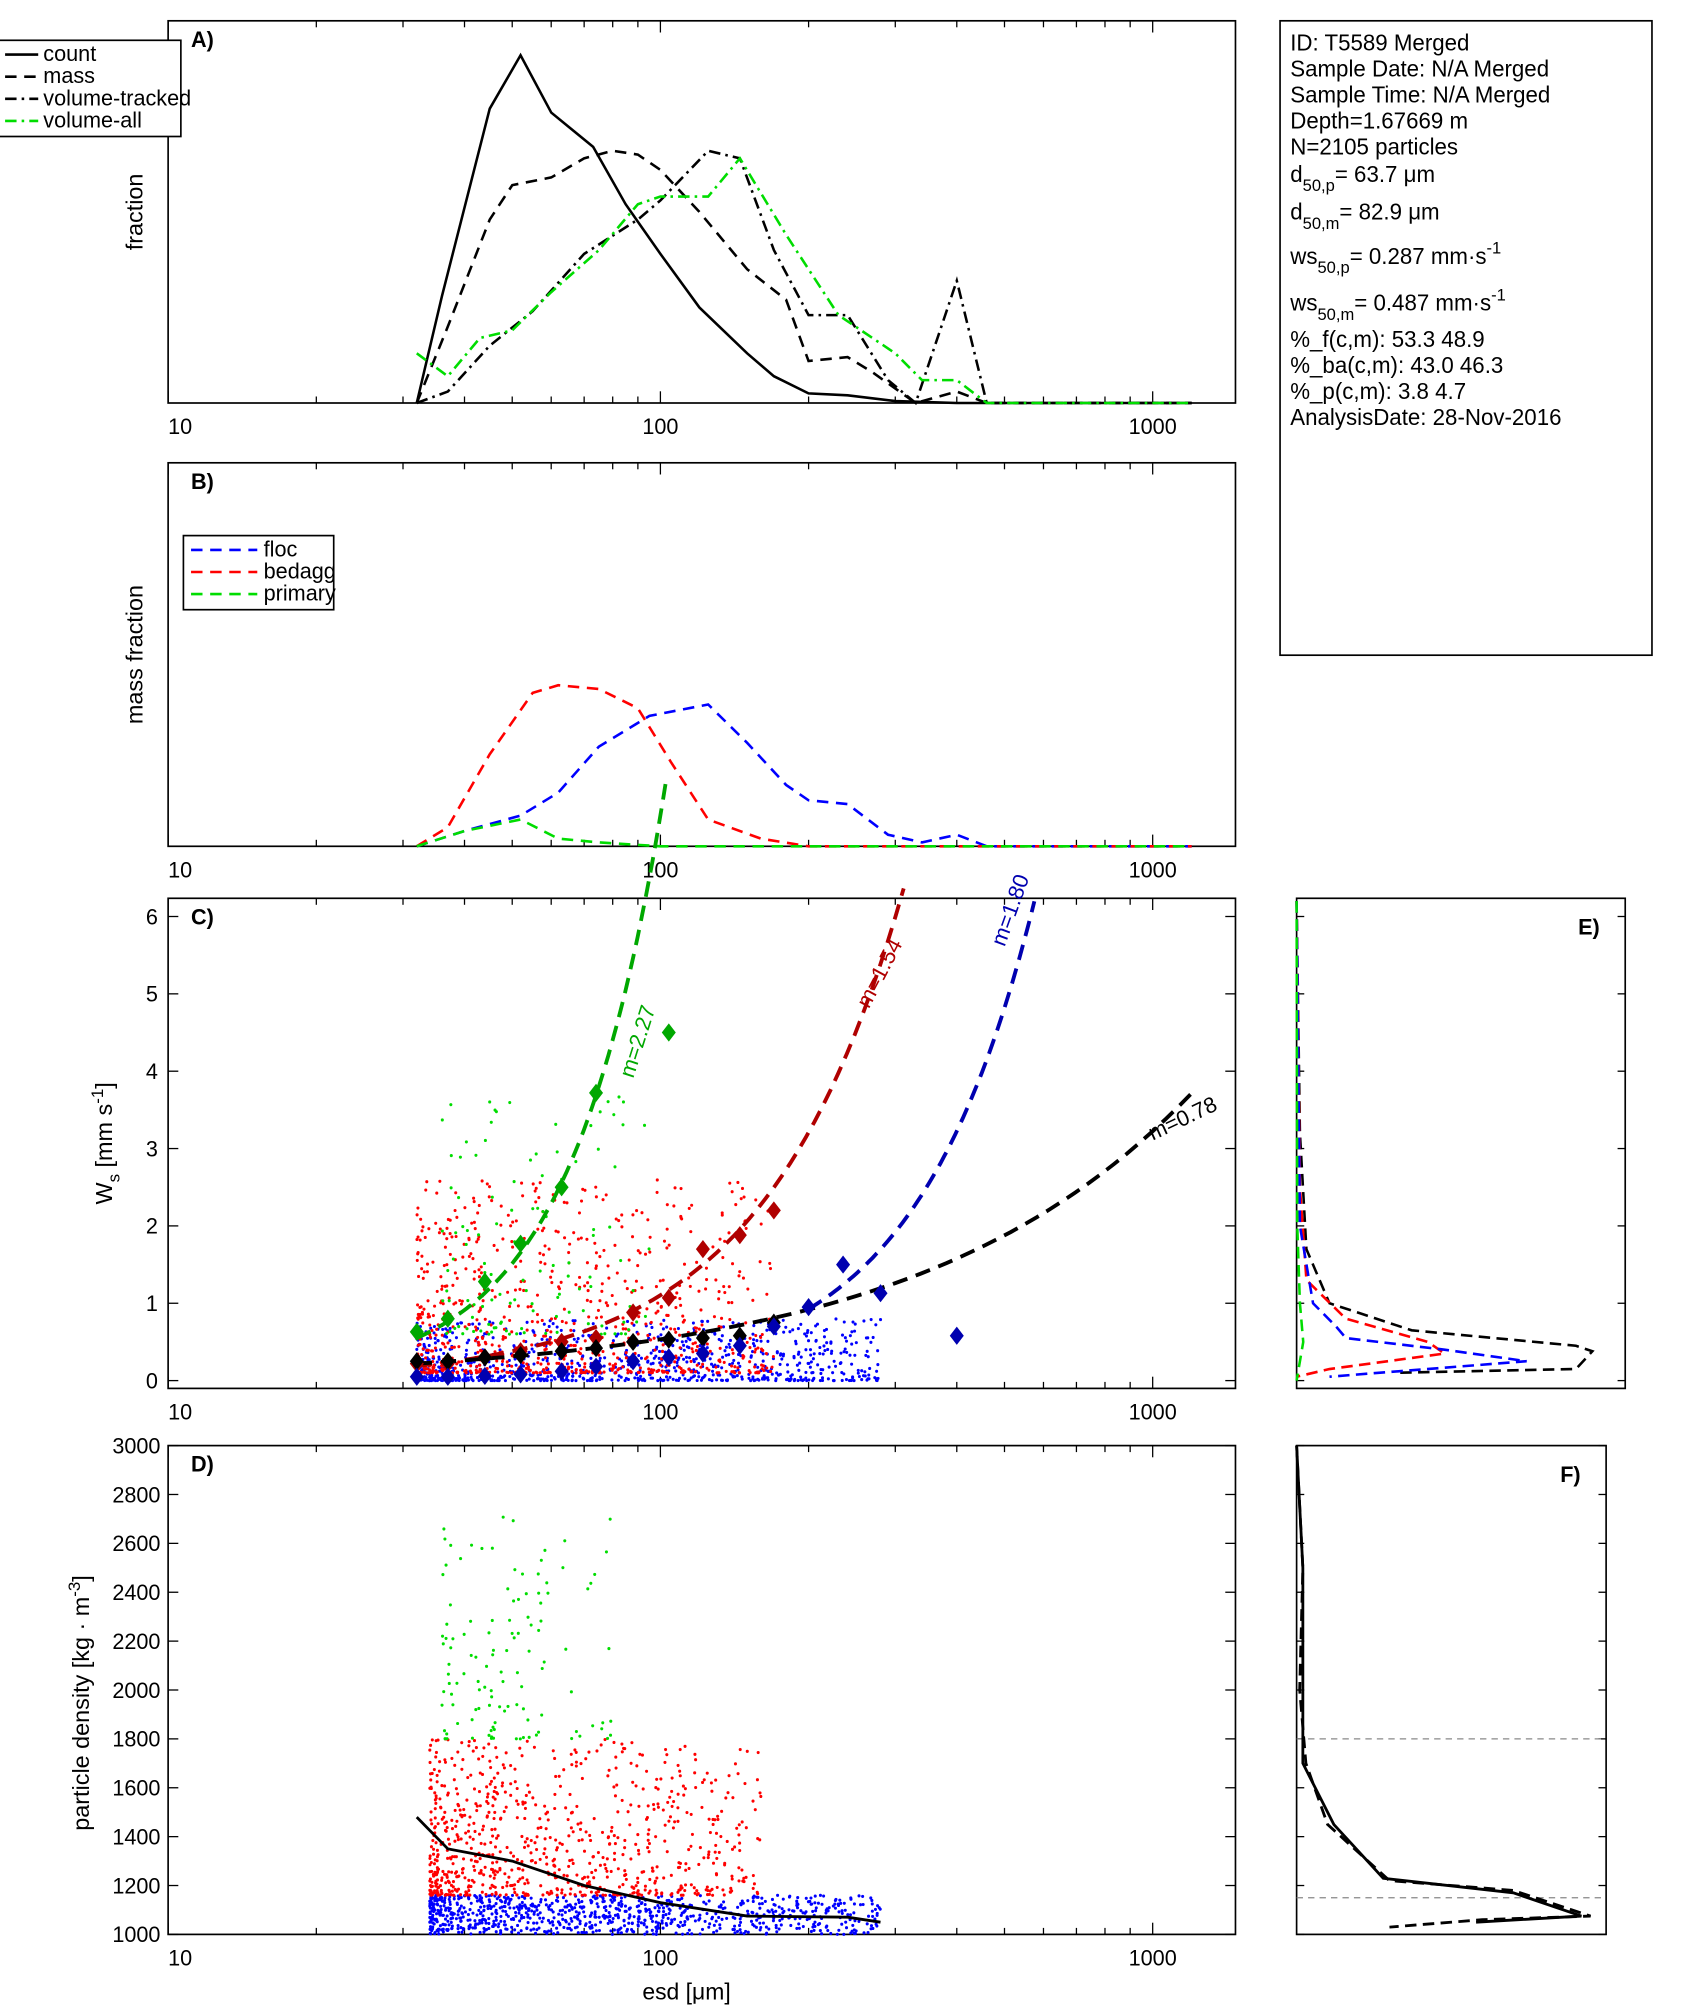  What do you see at coordinates (136, 1690) in the screenshot?
I see `y-tick-label: 2000` at bounding box center [136, 1690].